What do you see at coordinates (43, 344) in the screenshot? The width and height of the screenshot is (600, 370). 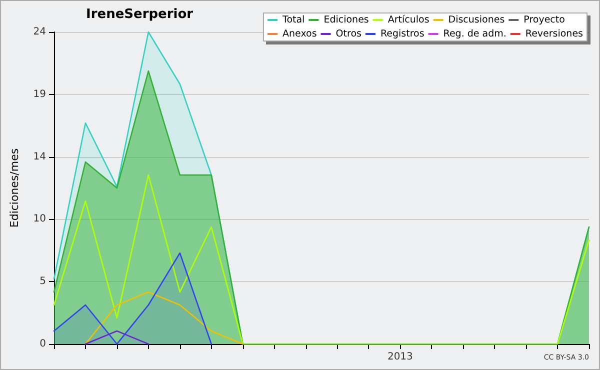 I see `y-tick-label: 0` at bounding box center [43, 344].